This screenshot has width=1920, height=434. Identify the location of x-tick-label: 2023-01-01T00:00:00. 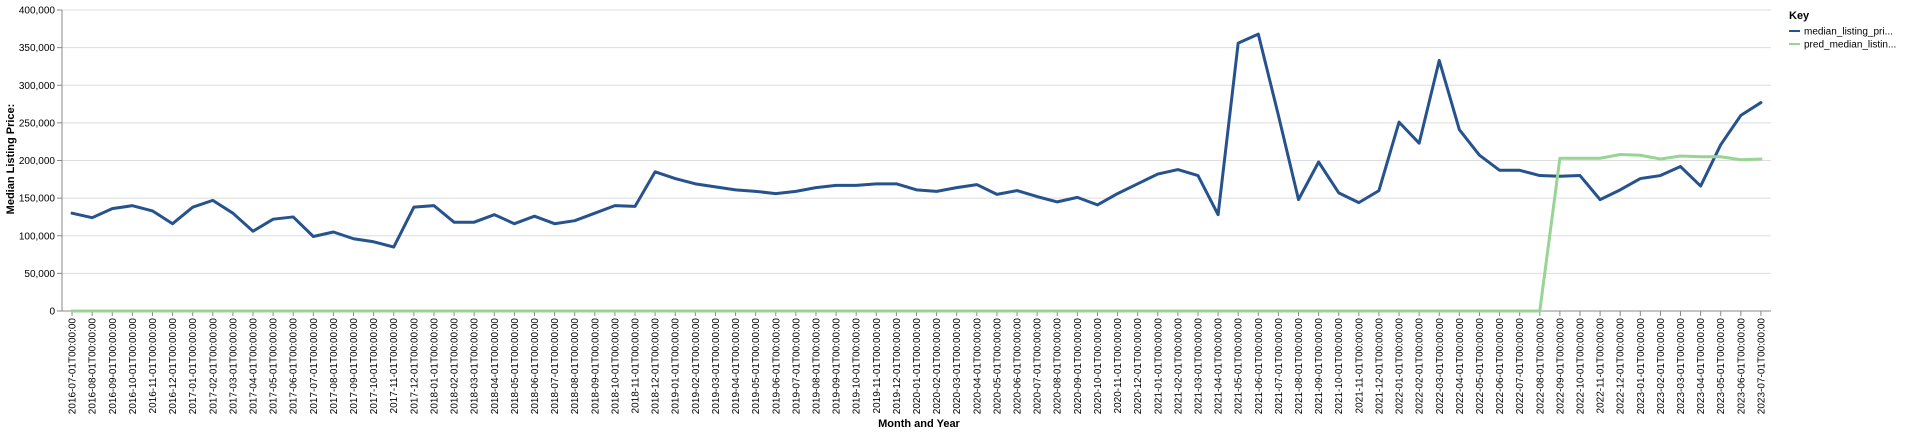
(1641, 366).